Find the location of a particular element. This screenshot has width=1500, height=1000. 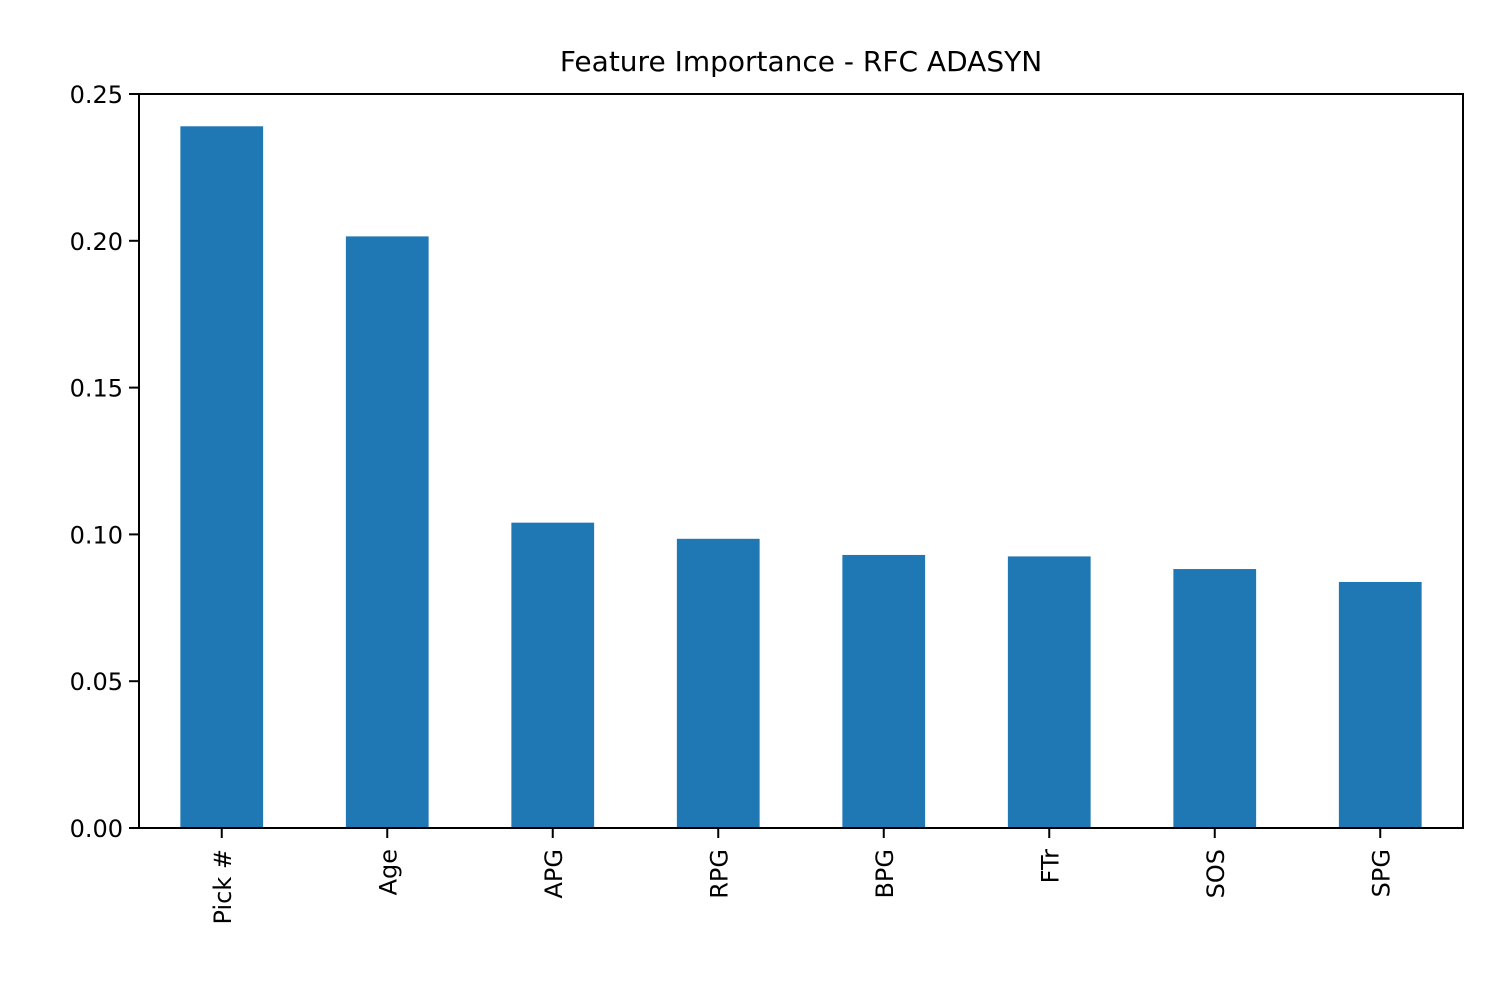

y-tick-label: 0.25 is located at coordinates (96, 95).